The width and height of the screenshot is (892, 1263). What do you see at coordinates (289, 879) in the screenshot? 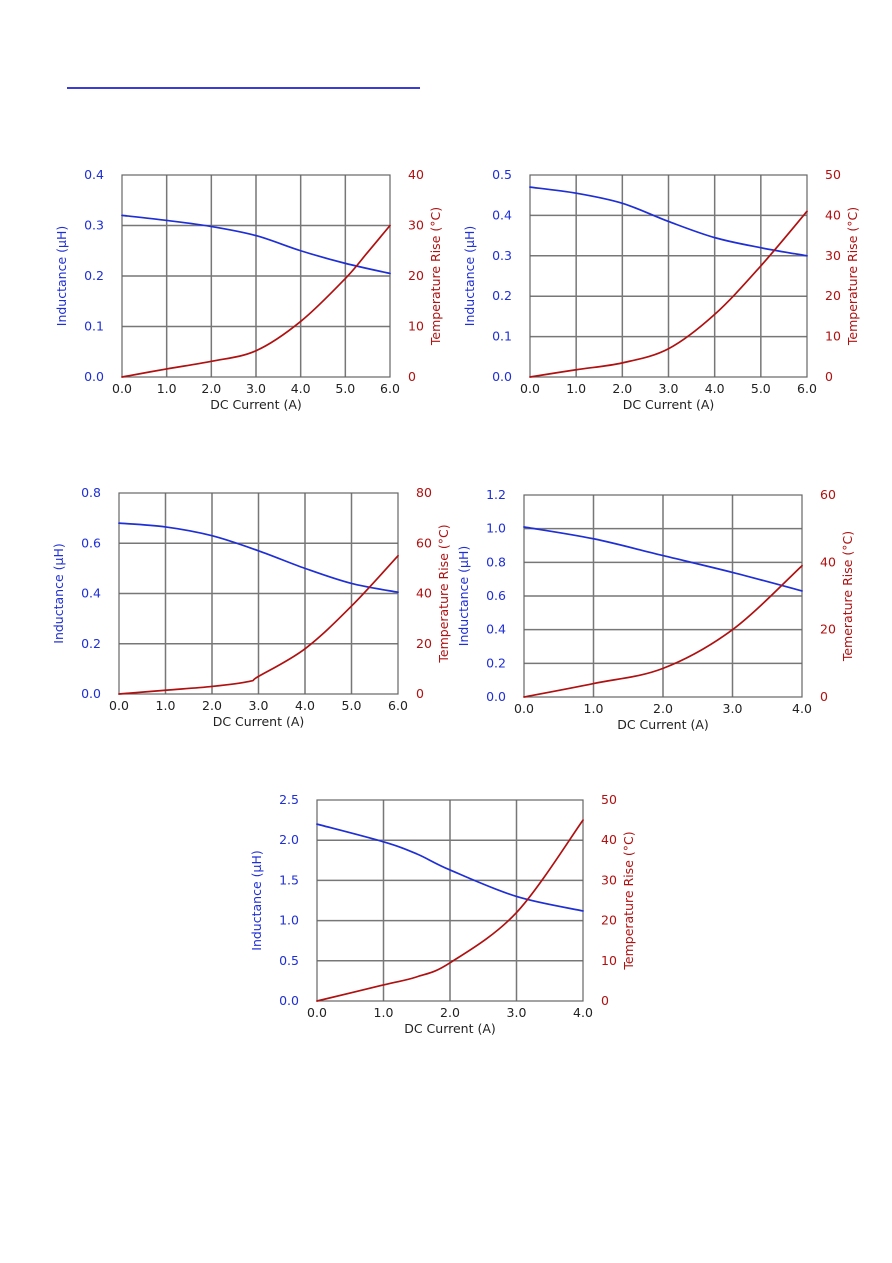
I see `y-tick-label: 1.5` at bounding box center [289, 879].